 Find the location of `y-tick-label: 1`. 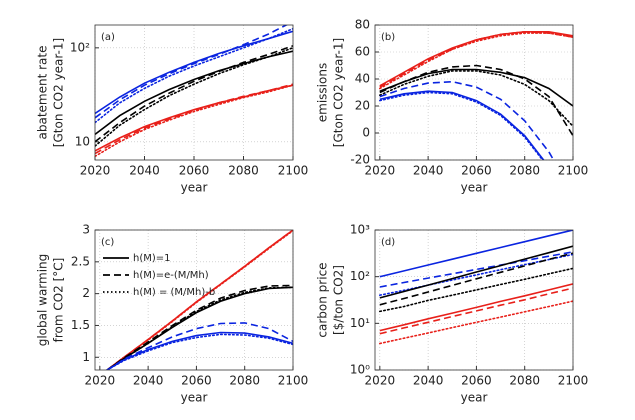

y-tick-label: 1 is located at coordinates (86, 357).